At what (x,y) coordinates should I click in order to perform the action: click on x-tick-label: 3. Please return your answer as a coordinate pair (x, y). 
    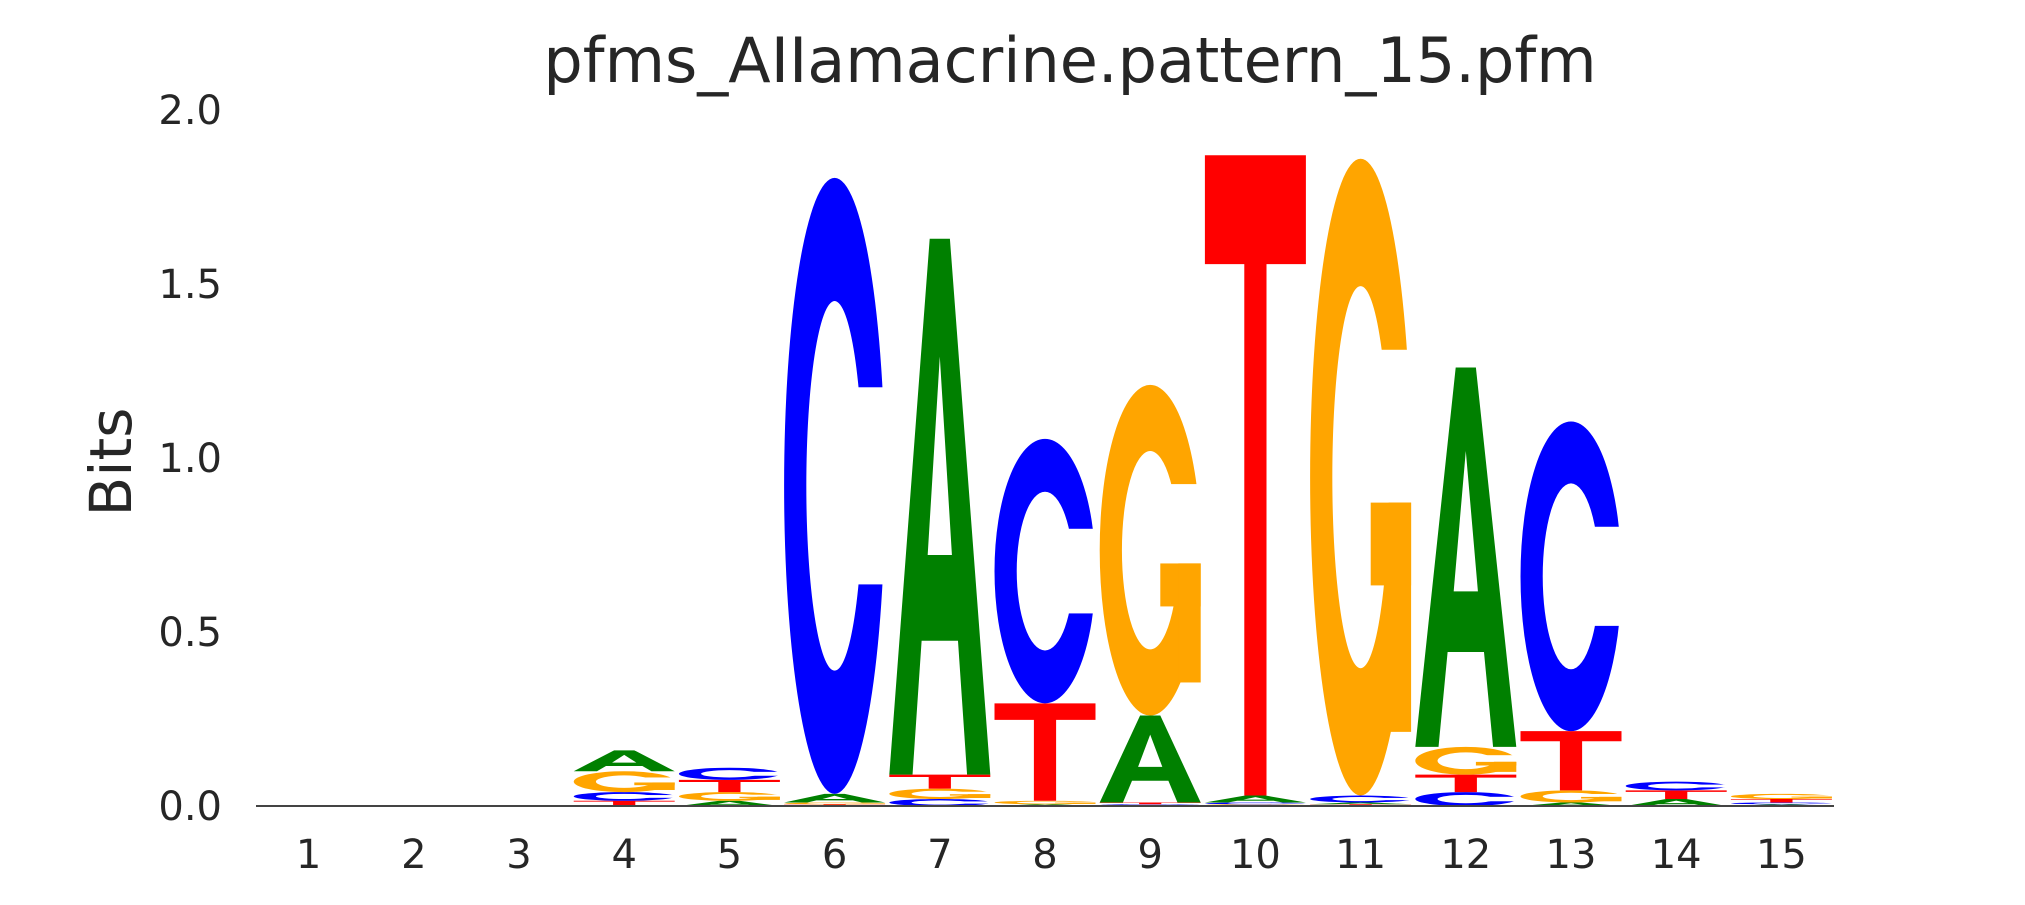
    Looking at the image, I should click on (518, 855).